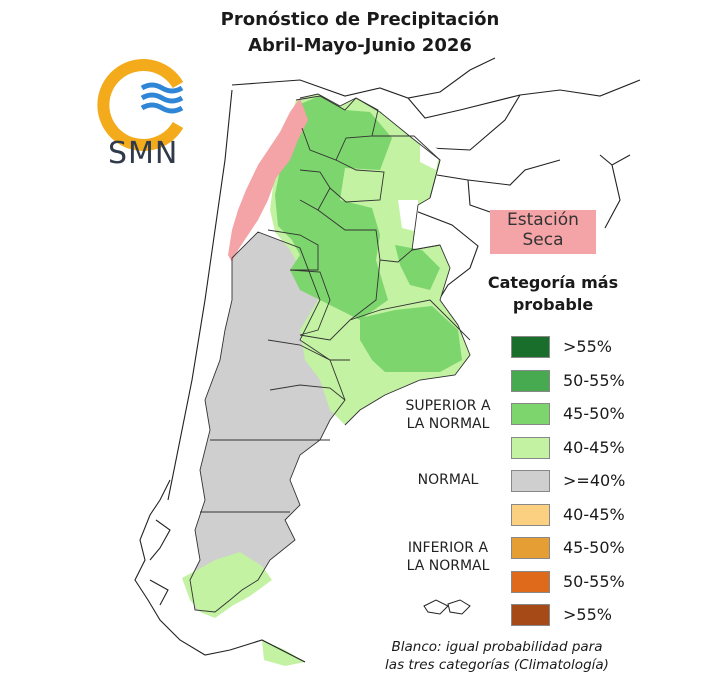 This screenshot has width=720, height=690. Describe the element at coordinates (497, 647) in the screenshot. I see `note-line-1: Blanco: igual probabilidad para` at that location.